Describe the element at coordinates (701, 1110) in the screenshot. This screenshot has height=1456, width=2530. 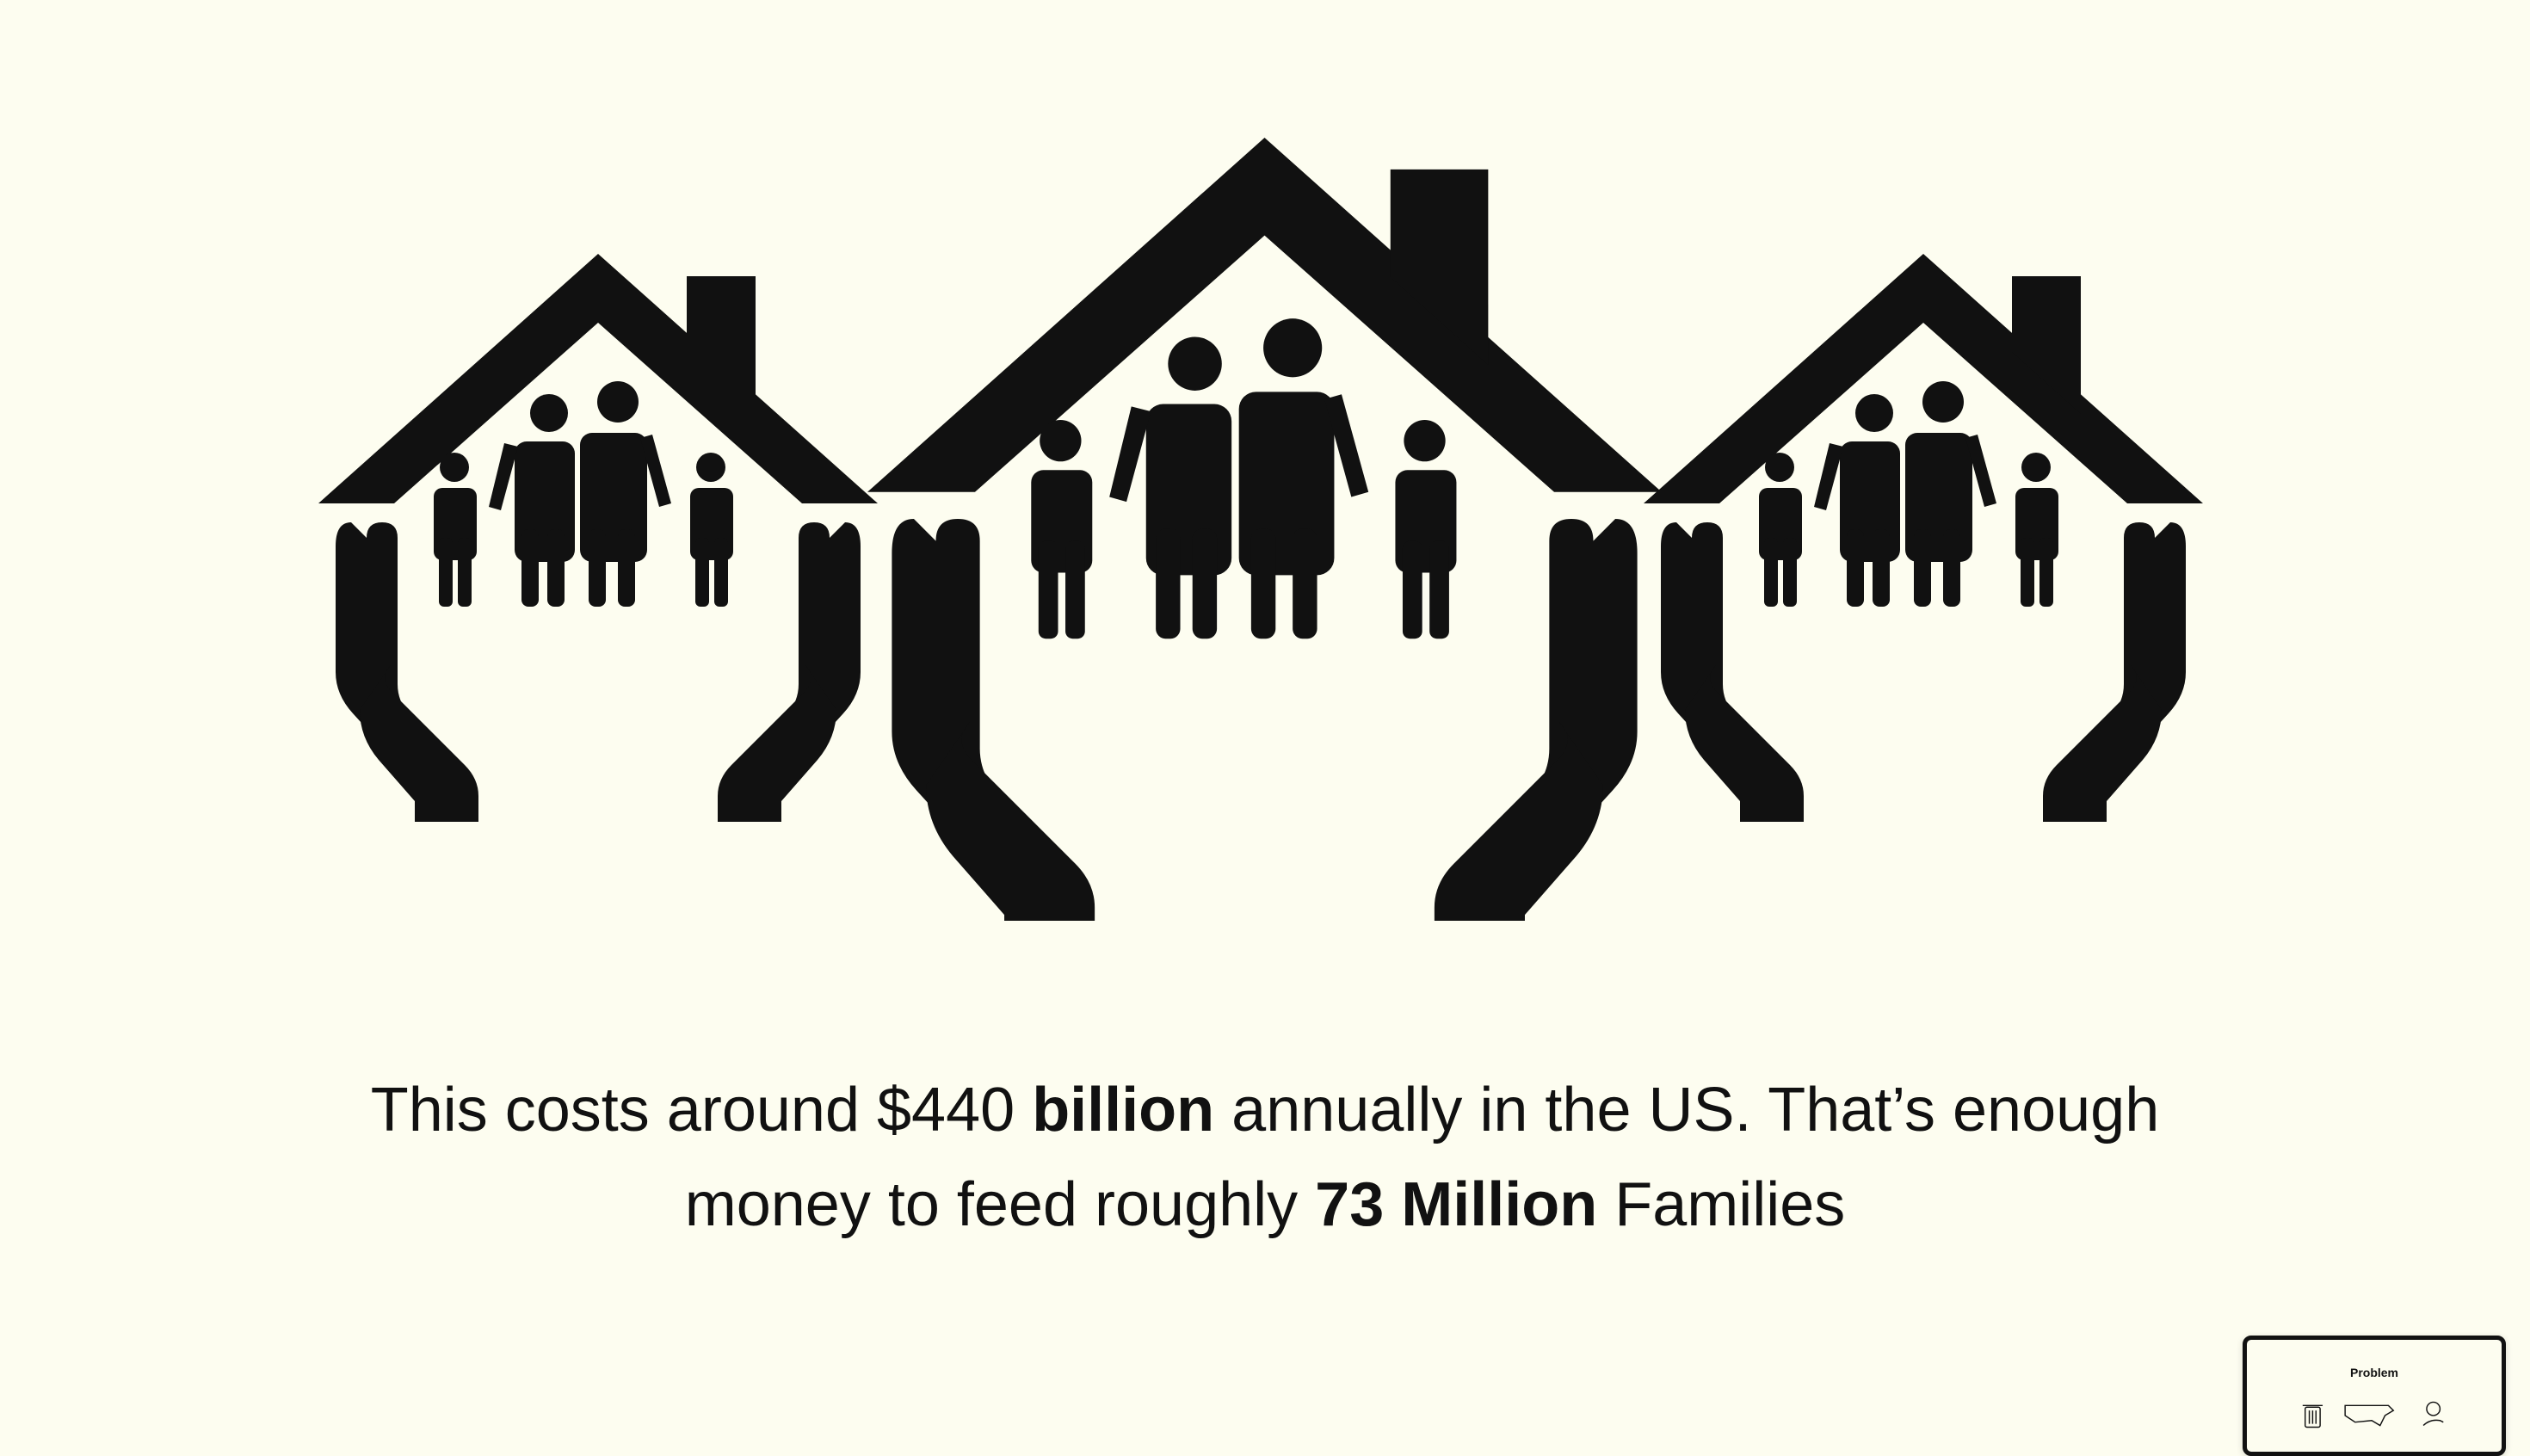
I see `caption-part-1: This costs around $440` at that location.